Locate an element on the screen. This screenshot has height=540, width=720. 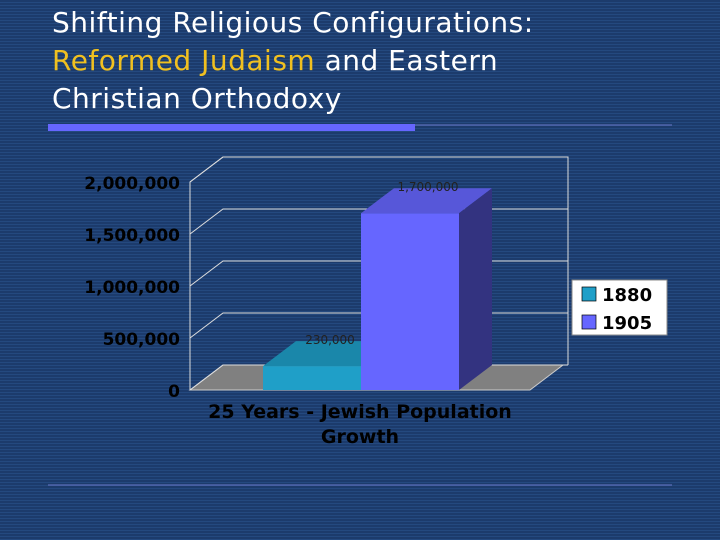
category-label: 25 Years - Jewish Population Growth is located at coordinates (360, 424).